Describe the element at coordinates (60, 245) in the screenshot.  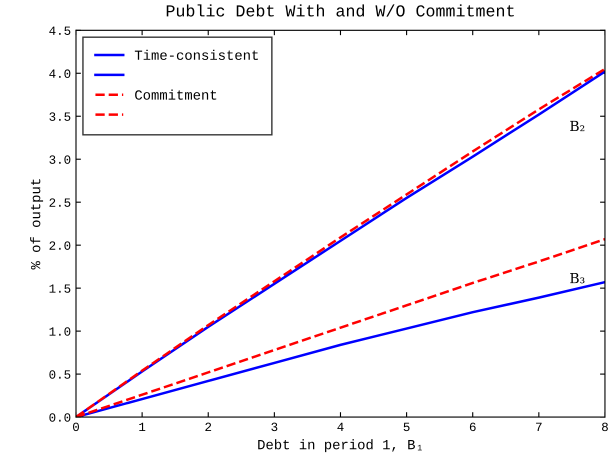
I see `y-tick-label: 2.0` at that location.